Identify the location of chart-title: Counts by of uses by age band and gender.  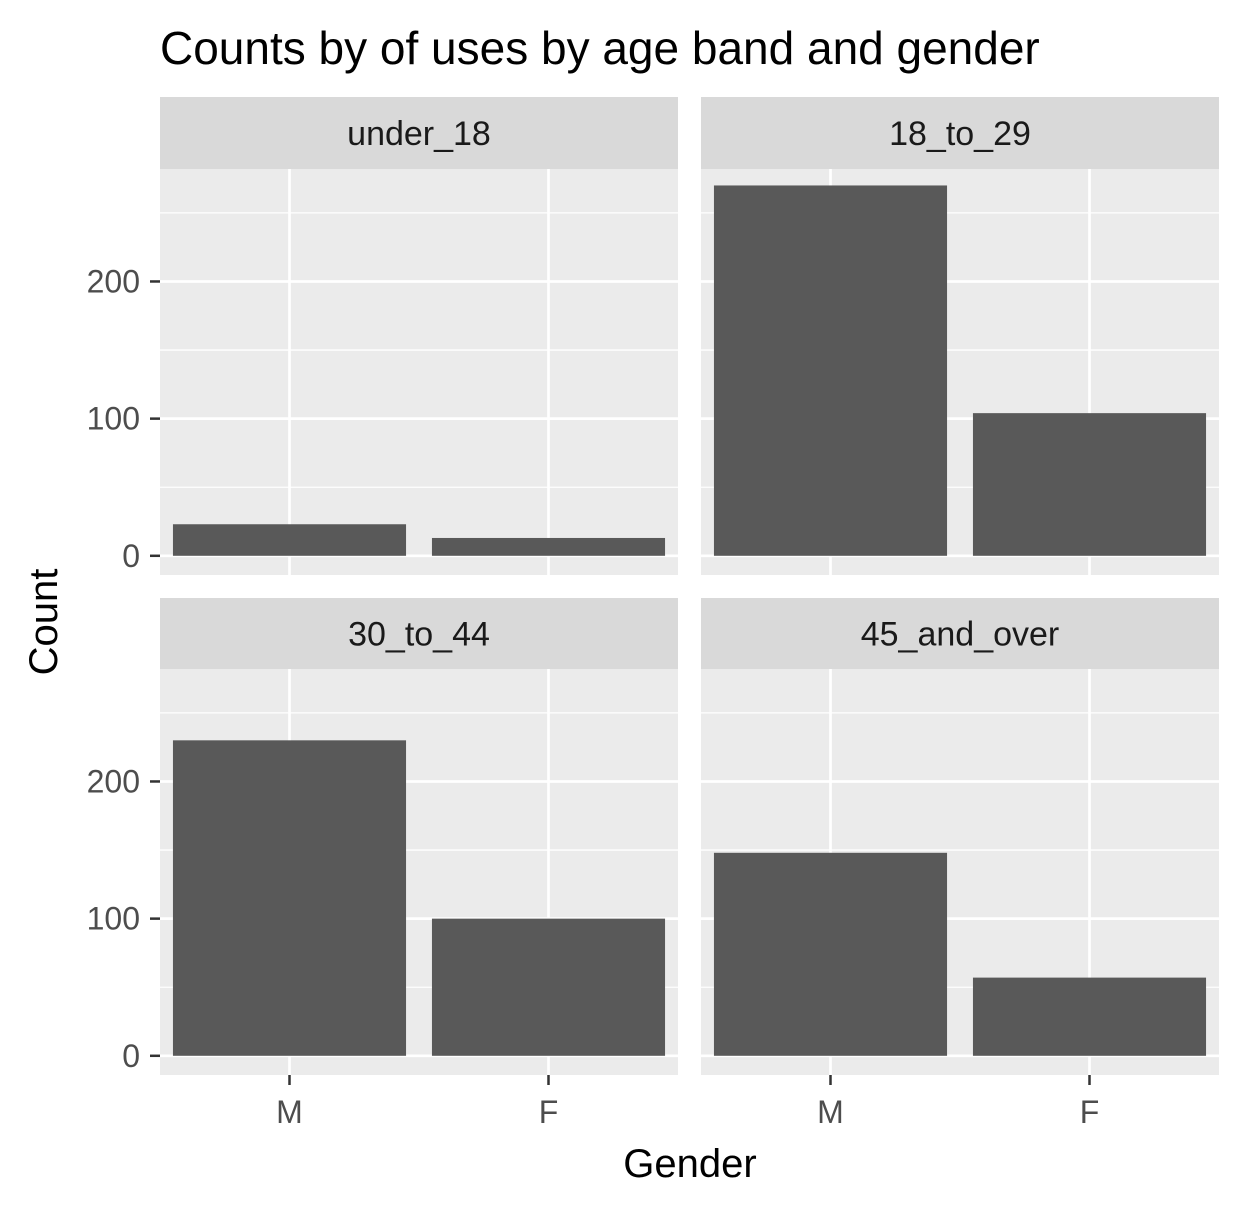
(600, 48).